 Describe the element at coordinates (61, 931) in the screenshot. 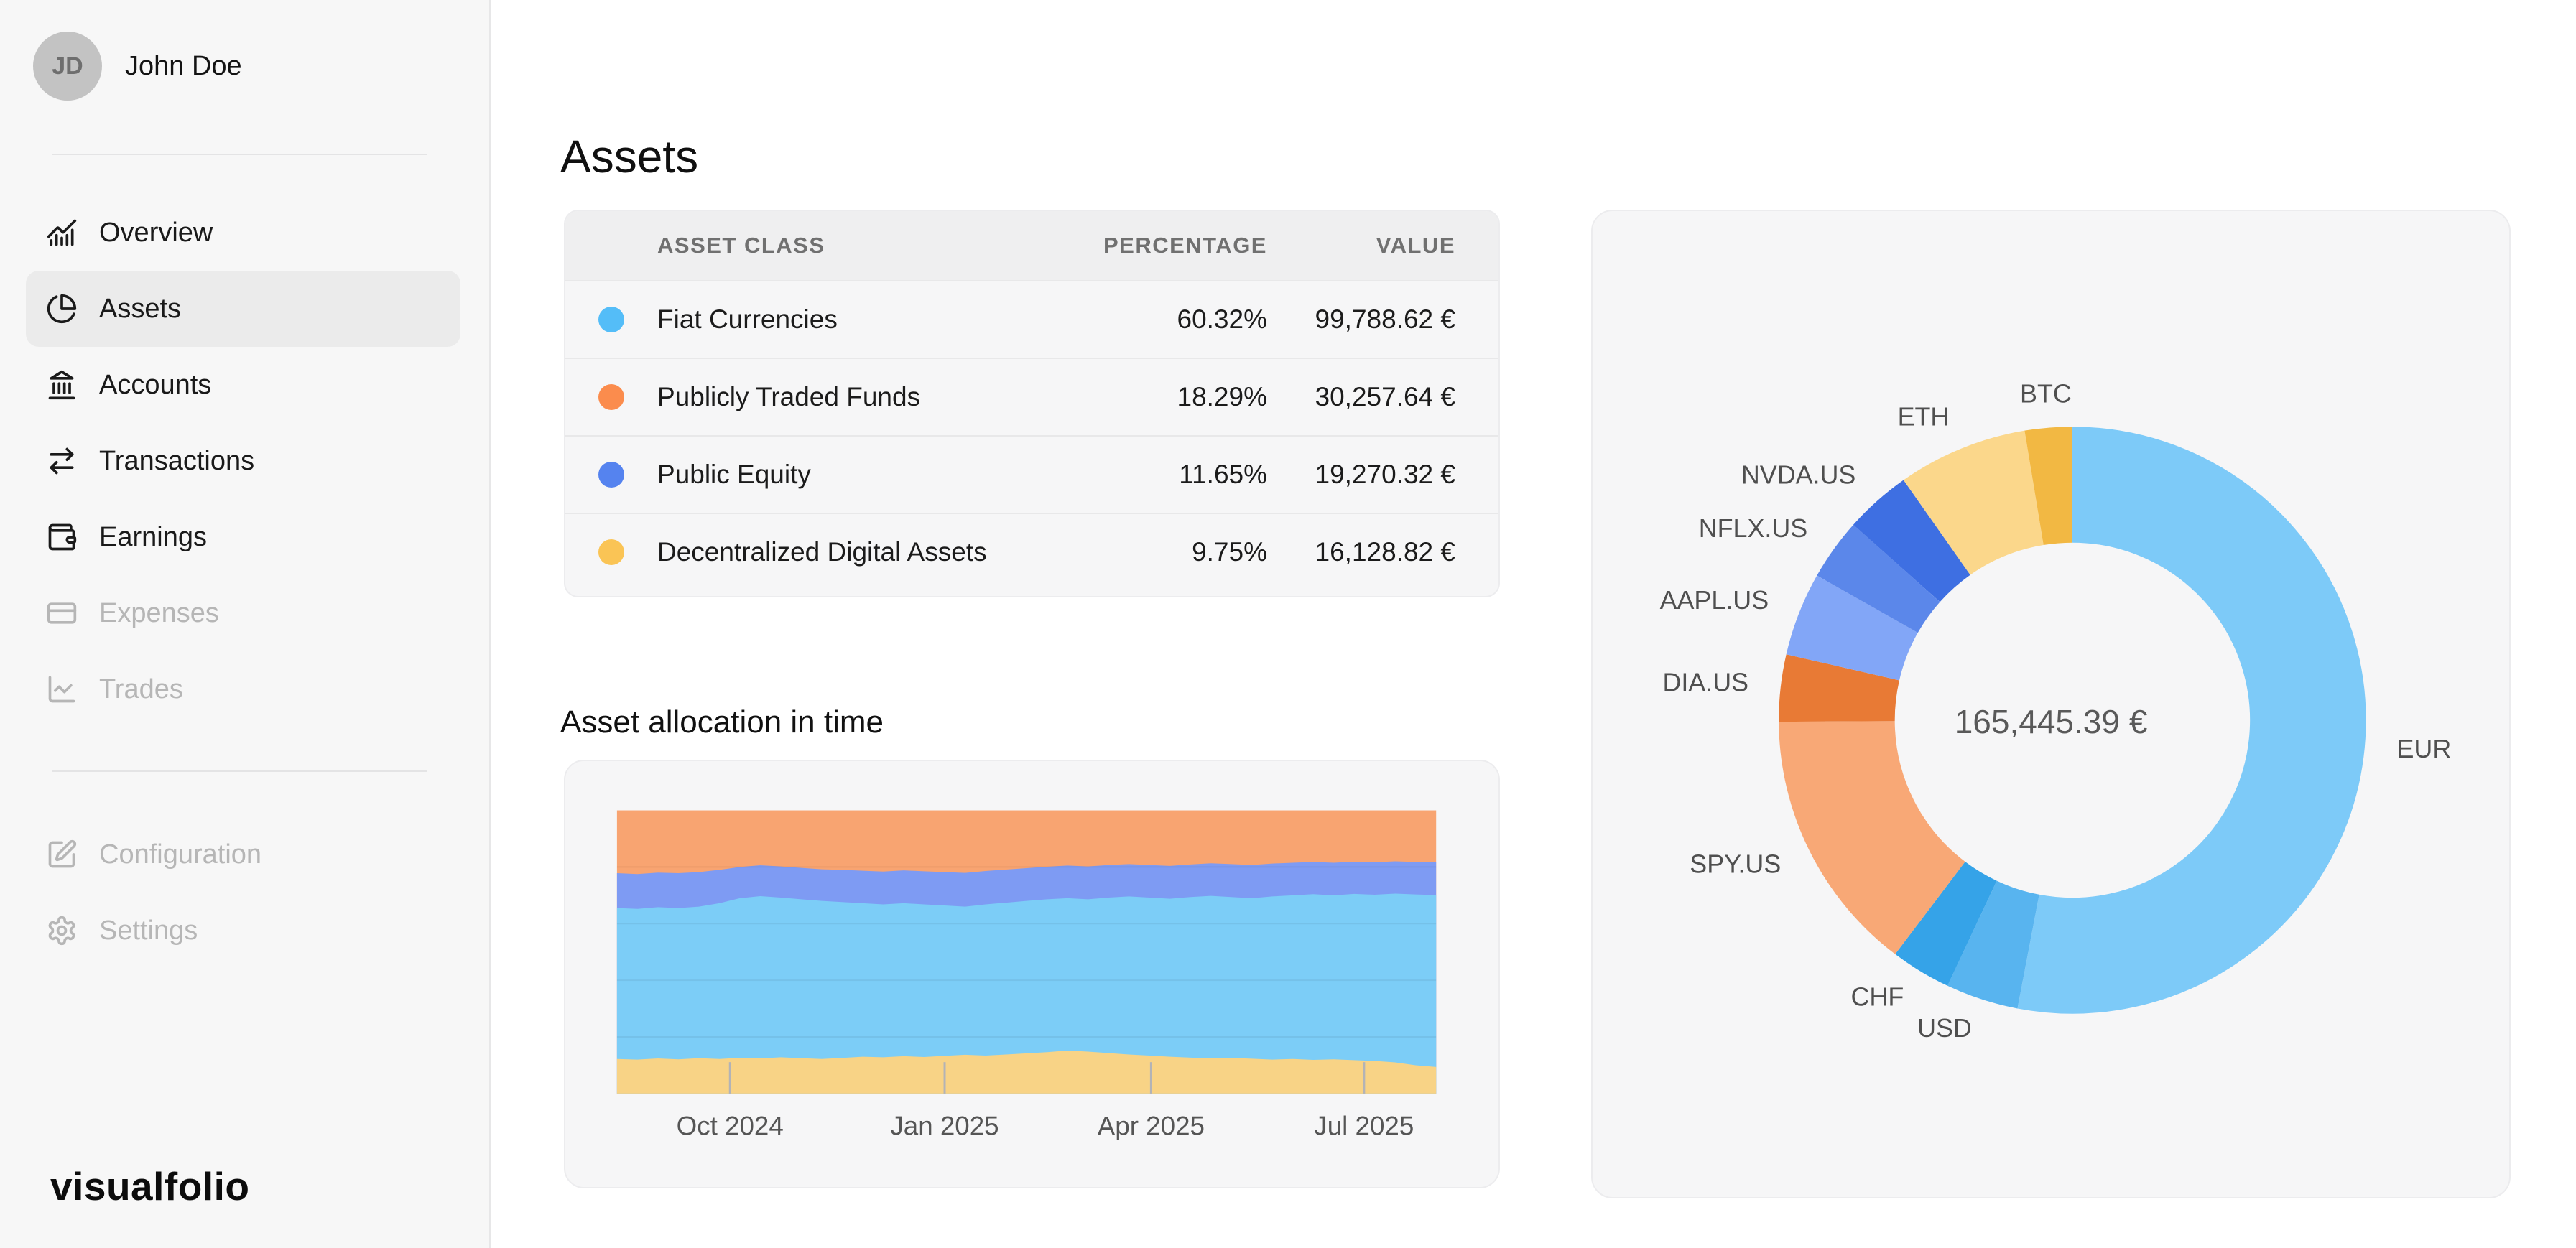

I see `gear-icon` at that location.